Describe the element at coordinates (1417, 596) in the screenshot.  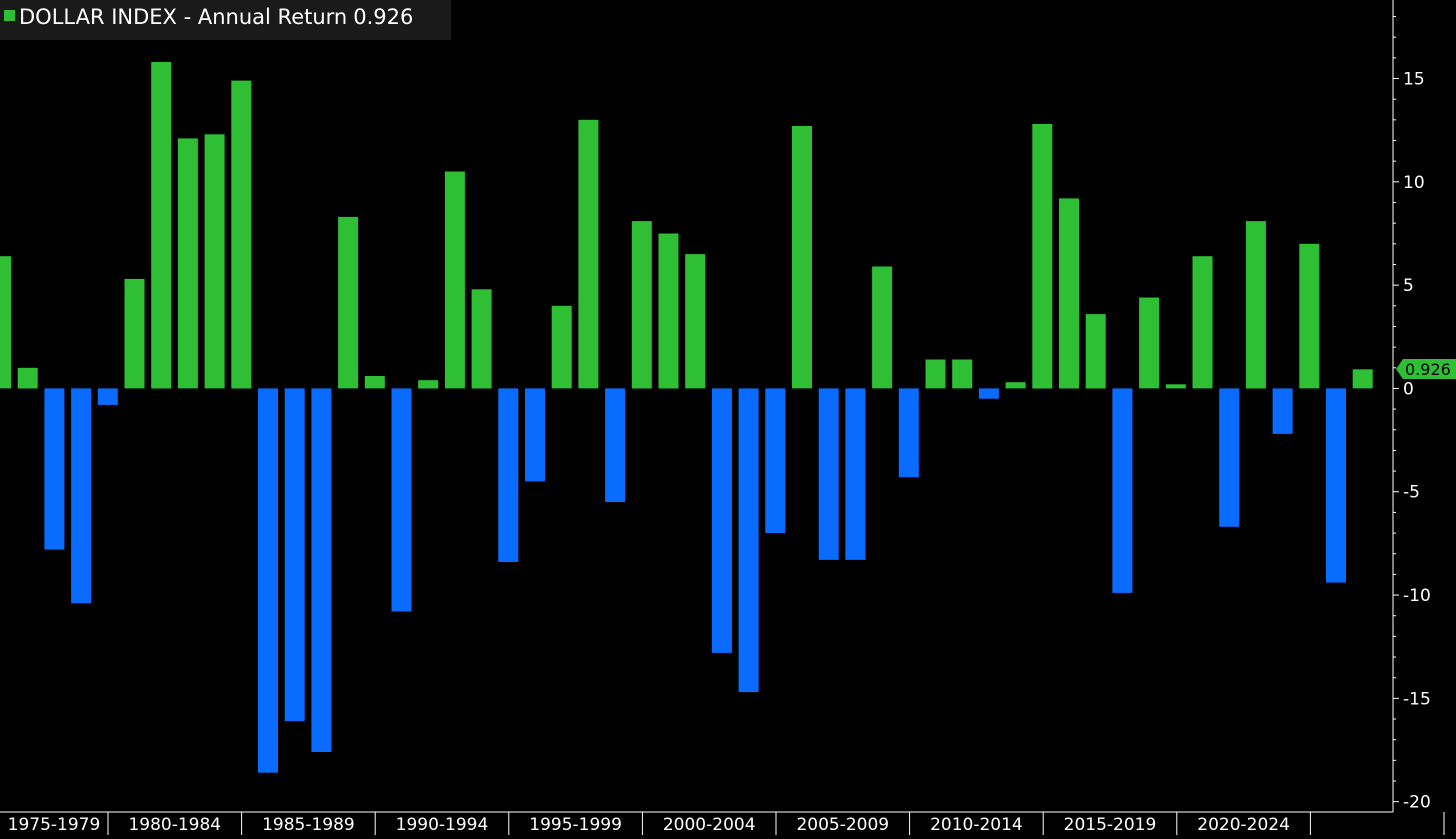
I see `y-tick-label: -10` at that location.